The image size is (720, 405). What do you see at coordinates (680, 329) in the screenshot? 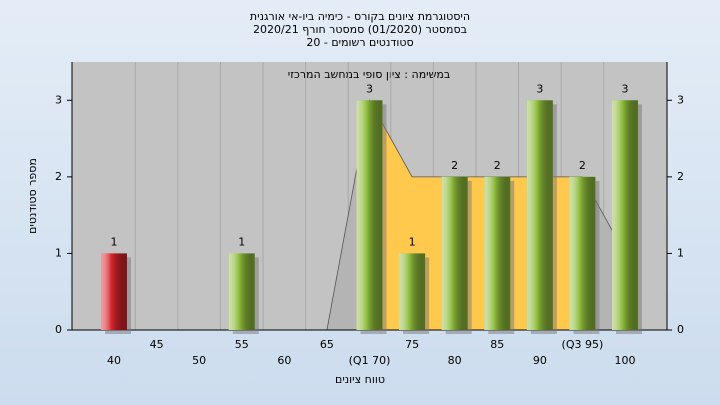
I see `y2-tick-label: 0` at bounding box center [680, 329].